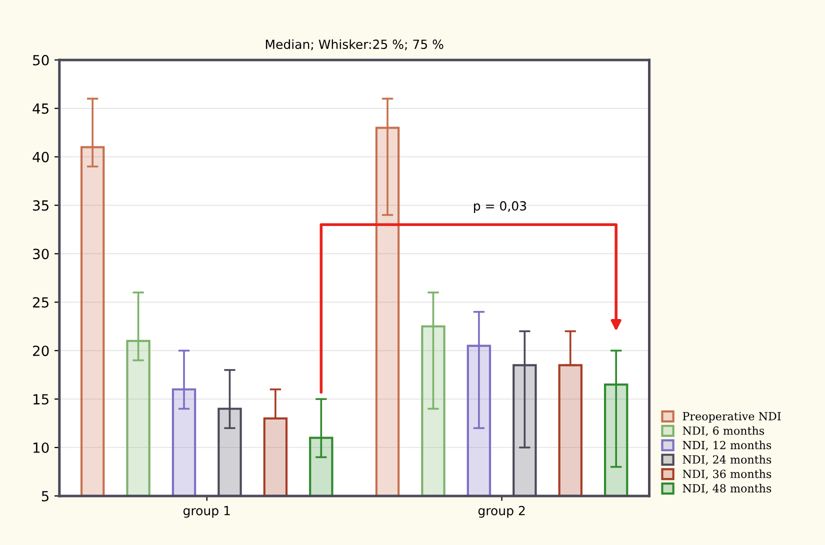 This screenshot has width=825, height=545. I want to click on y-tick-label: 5, so click(45, 496).